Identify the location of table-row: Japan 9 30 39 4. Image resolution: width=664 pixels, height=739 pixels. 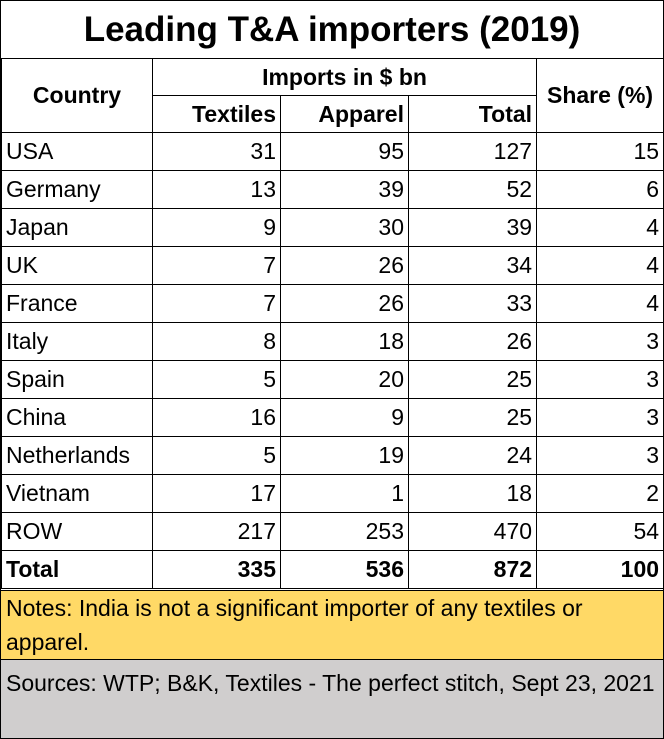
(332, 227).